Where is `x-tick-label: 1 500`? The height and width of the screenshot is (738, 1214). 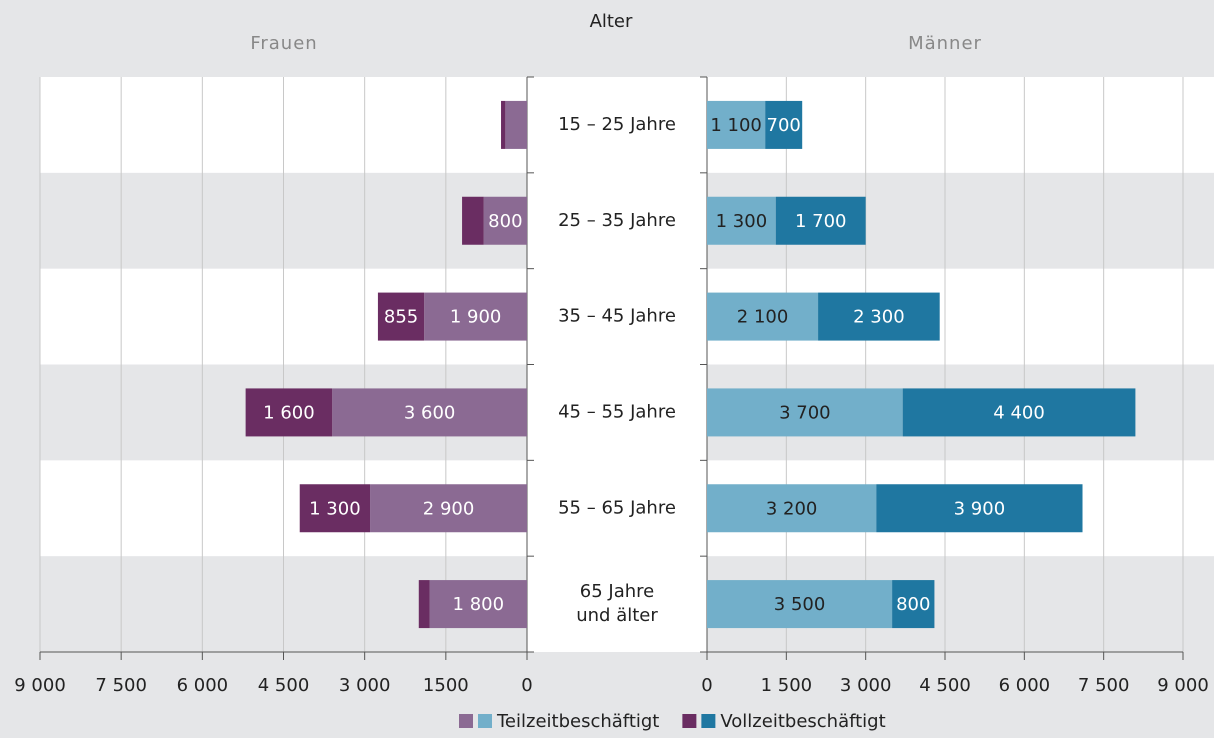
x-tick-label: 1 500 is located at coordinates (787, 685).